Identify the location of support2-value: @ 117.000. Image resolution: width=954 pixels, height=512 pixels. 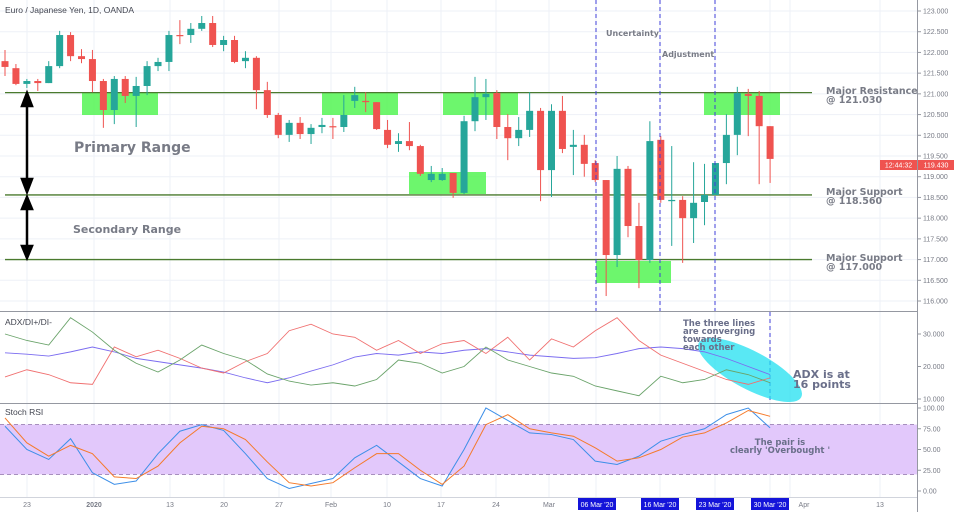
(854, 267).